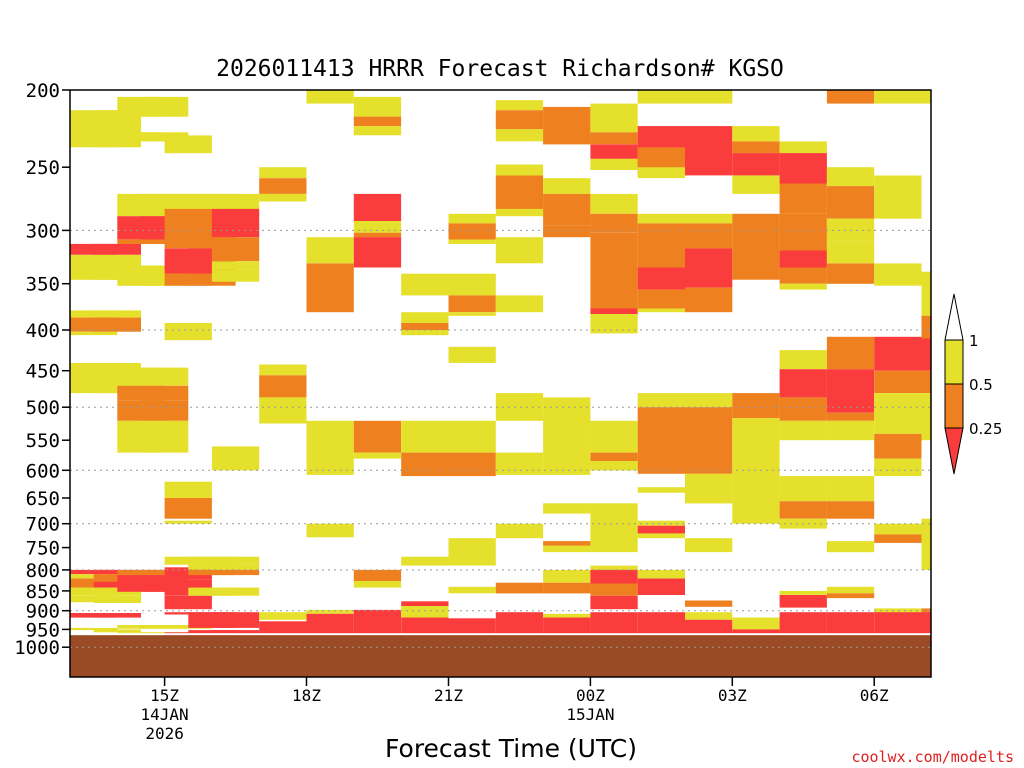  What do you see at coordinates (43, 168) in the screenshot?
I see `y-tick-label: 250` at bounding box center [43, 168].